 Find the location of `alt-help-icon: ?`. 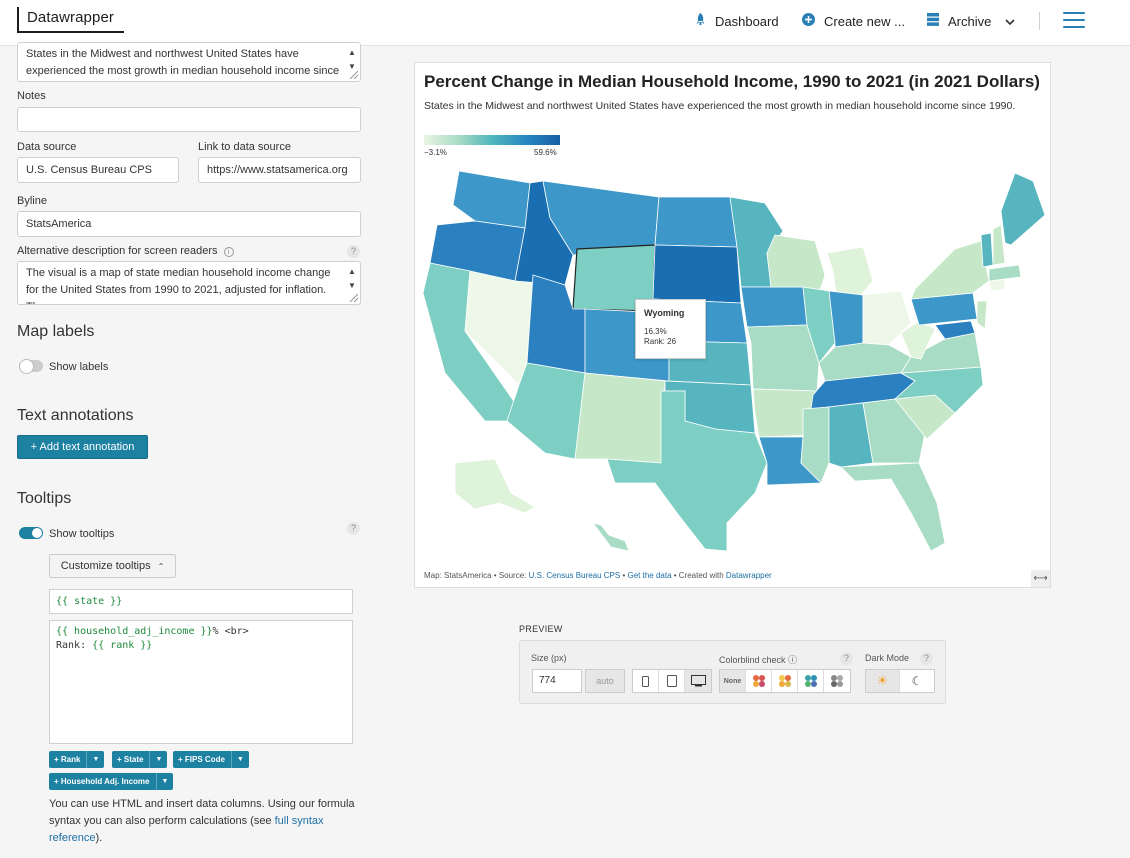

alt-help-icon: ? is located at coordinates (353, 251).